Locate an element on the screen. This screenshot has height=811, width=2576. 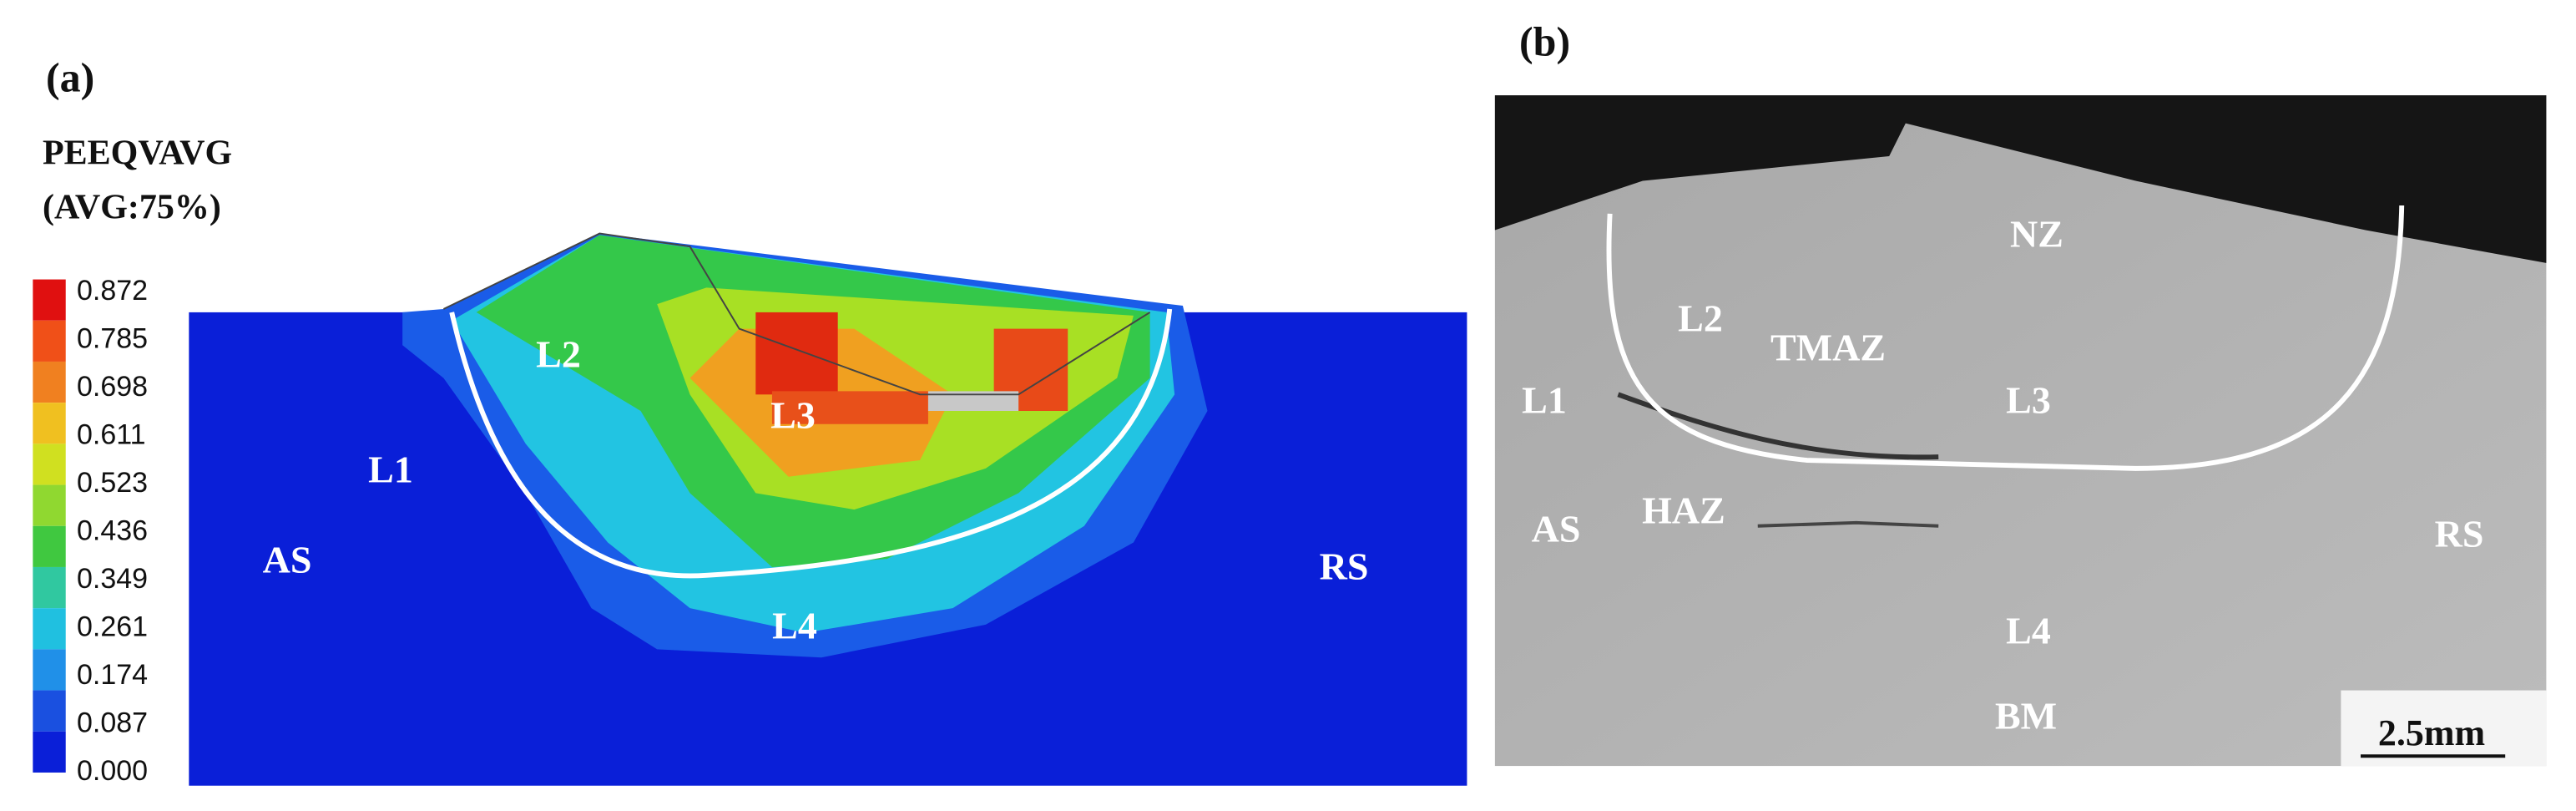
legend-title: PEEQVAVG is located at coordinates (137, 153).